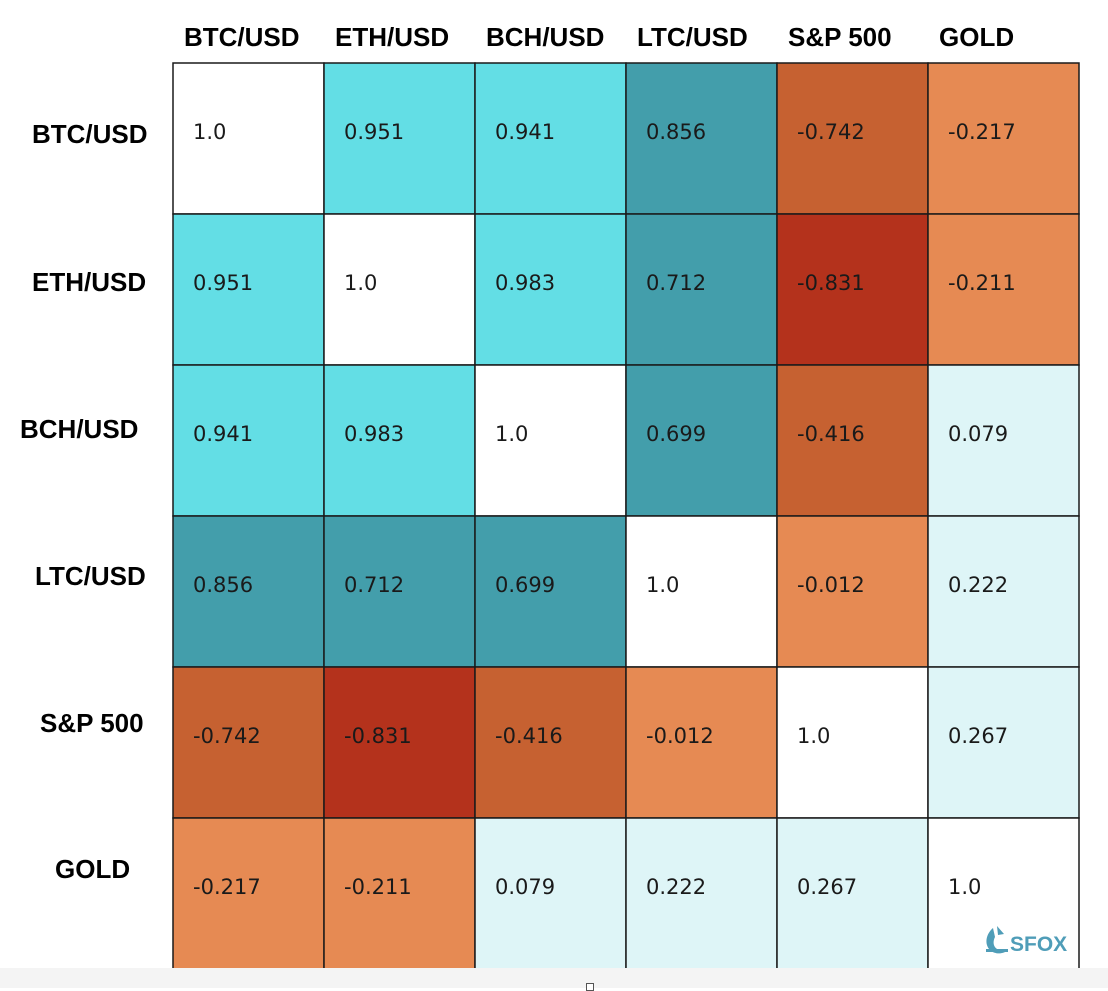 The height and width of the screenshot is (991, 1108). What do you see at coordinates (89, 282) in the screenshot?
I see `row-label: ETH/USD` at bounding box center [89, 282].